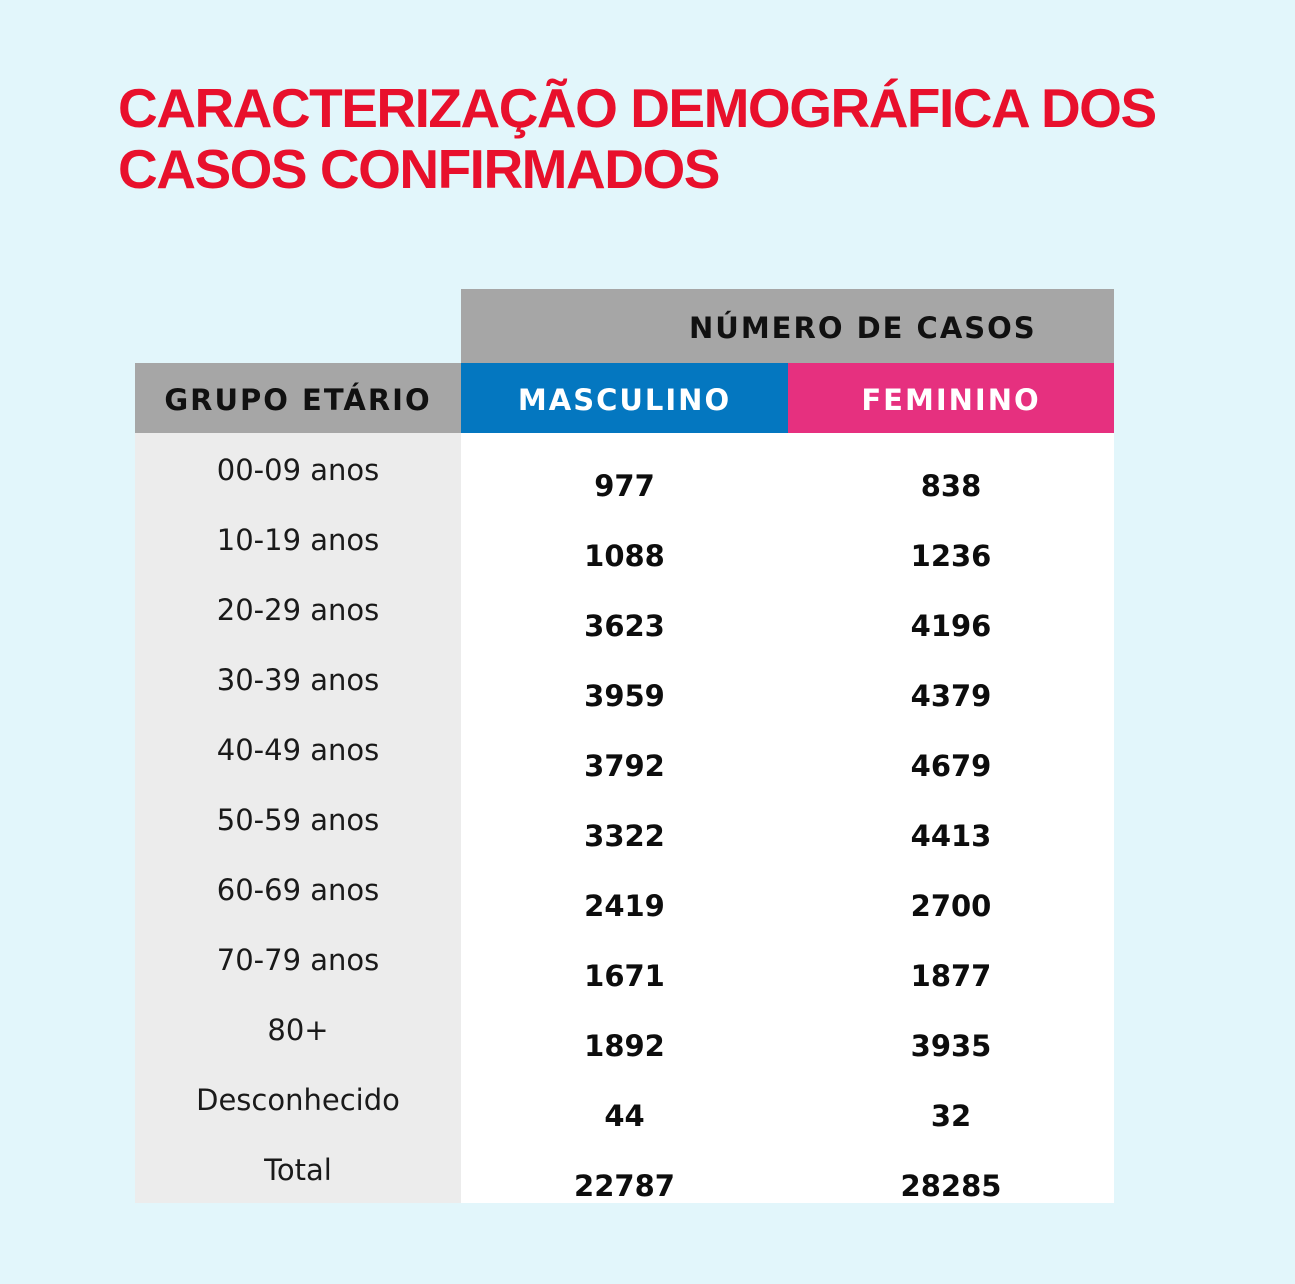 The width and height of the screenshot is (1295, 1284). I want to click on masculino-cell: 44, so click(624, 1116).